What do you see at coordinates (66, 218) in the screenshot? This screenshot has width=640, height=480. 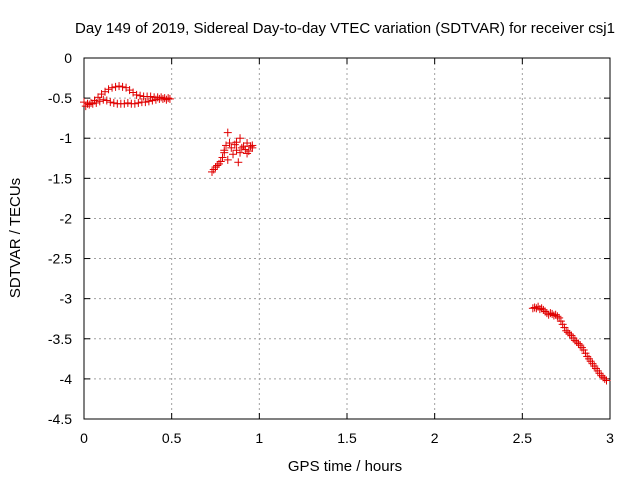 I see `y-tick-label: -2` at bounding box center [66, 218].